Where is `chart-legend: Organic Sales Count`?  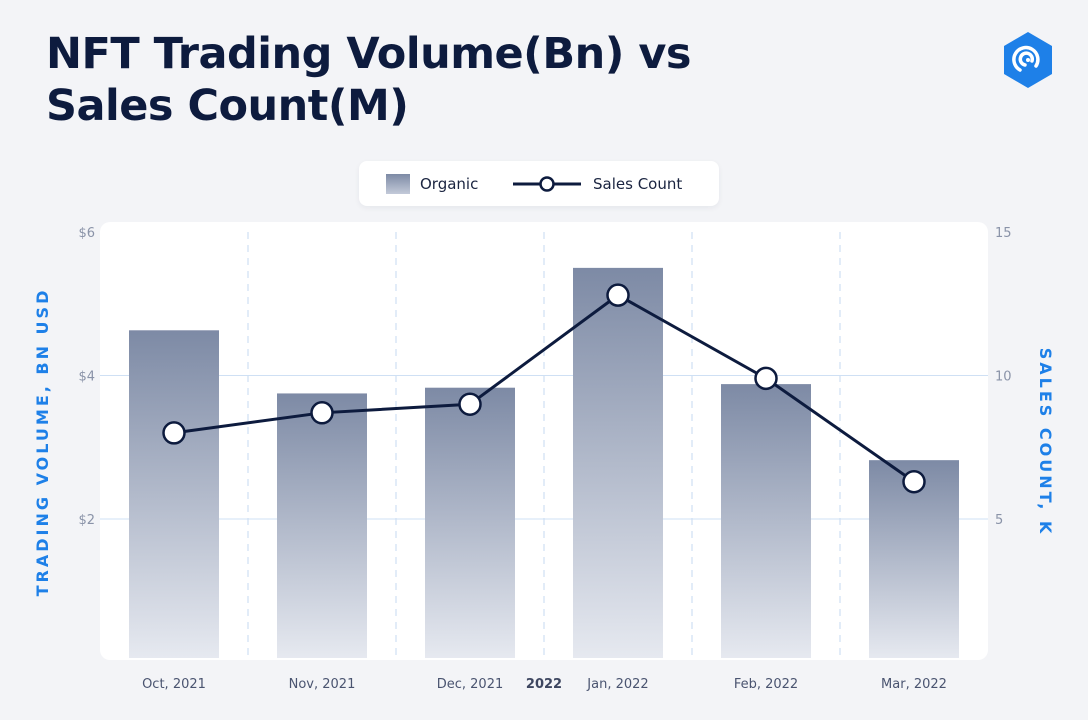 chart-legend: Organic Sales Count is located at coordinates (539, 183).